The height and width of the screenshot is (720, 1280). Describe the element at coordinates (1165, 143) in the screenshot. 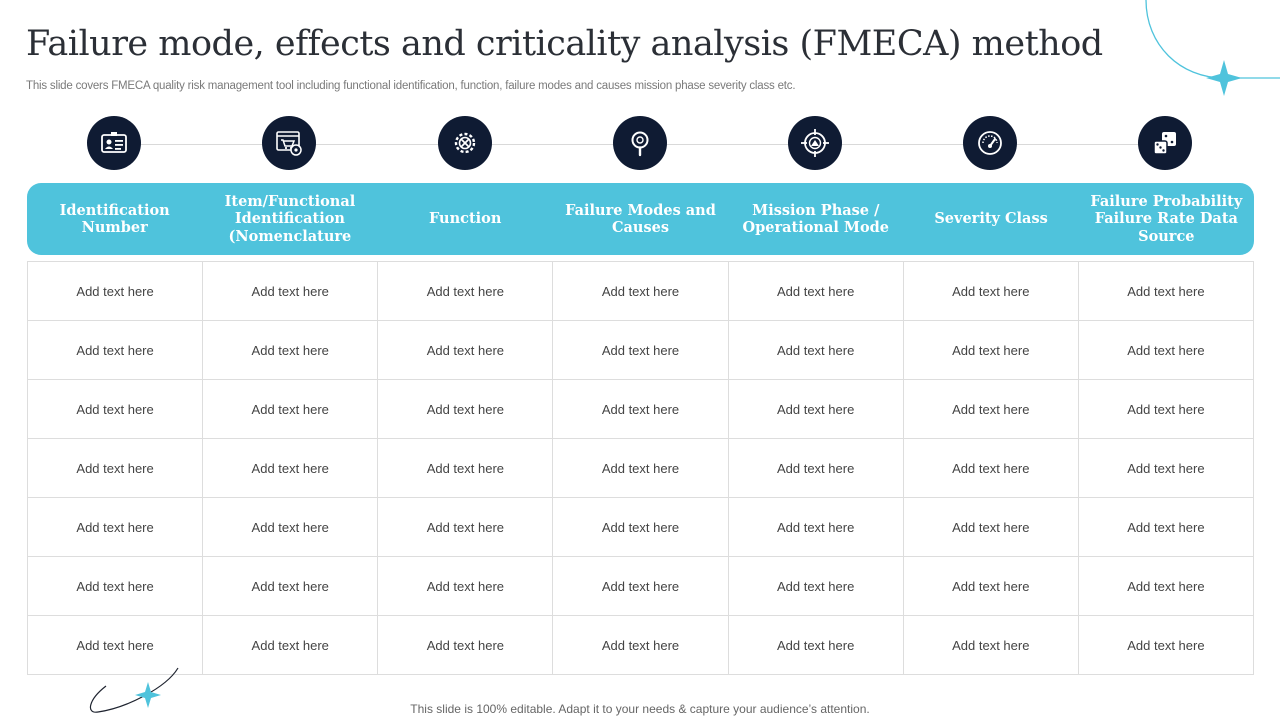

I see `dice-icon` at that location.